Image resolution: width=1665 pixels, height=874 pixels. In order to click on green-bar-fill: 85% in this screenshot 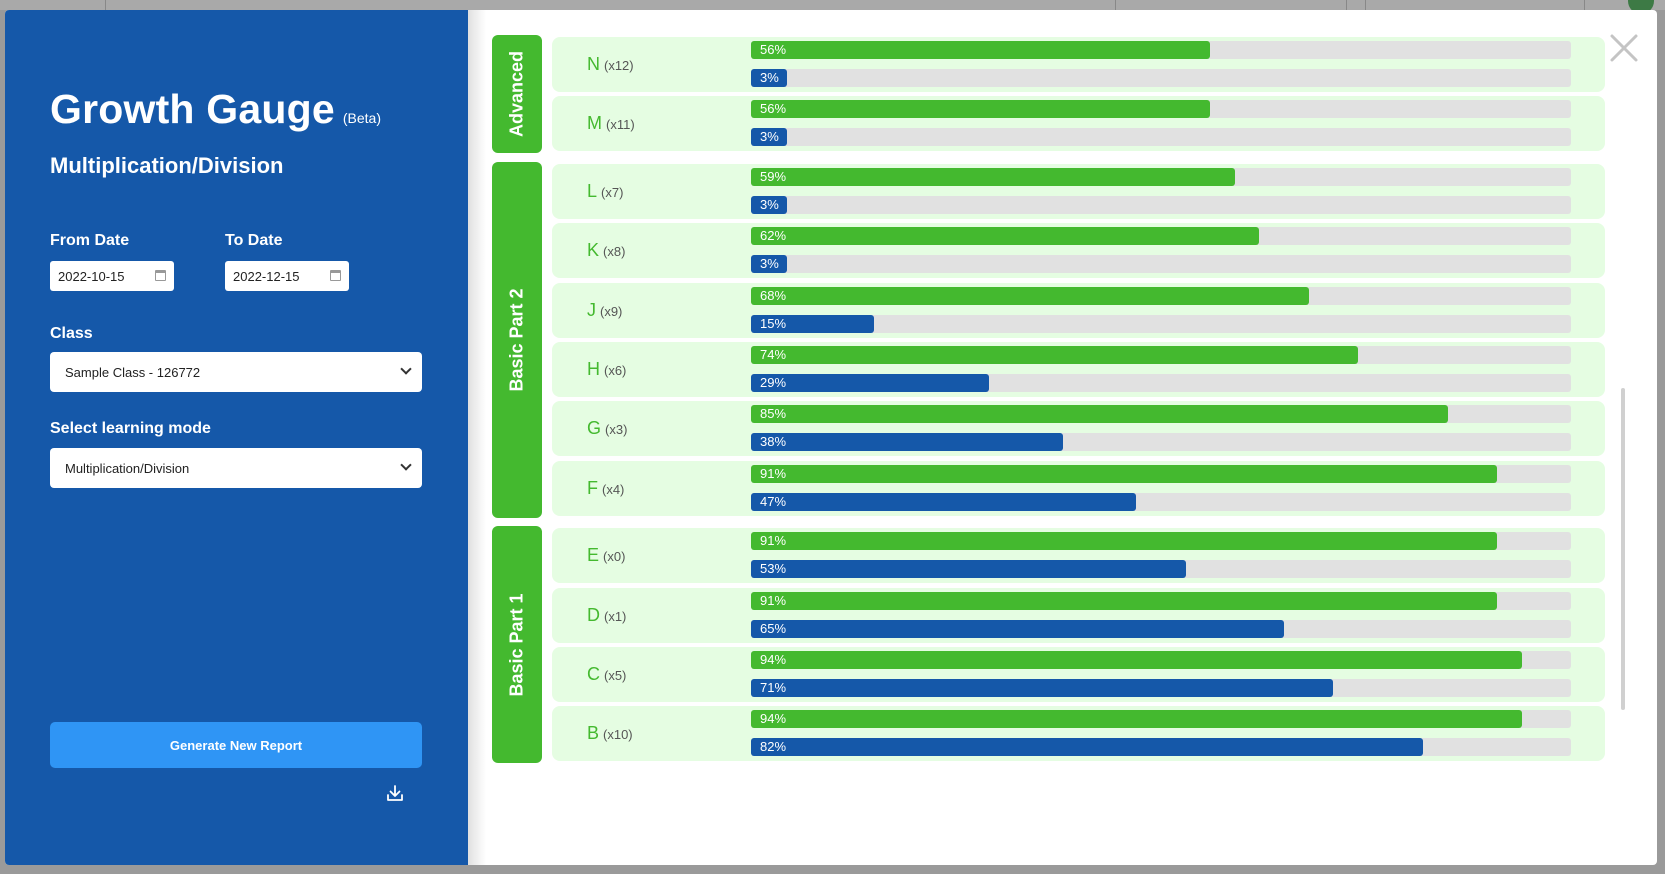, I will do `click(1099, 414)`.